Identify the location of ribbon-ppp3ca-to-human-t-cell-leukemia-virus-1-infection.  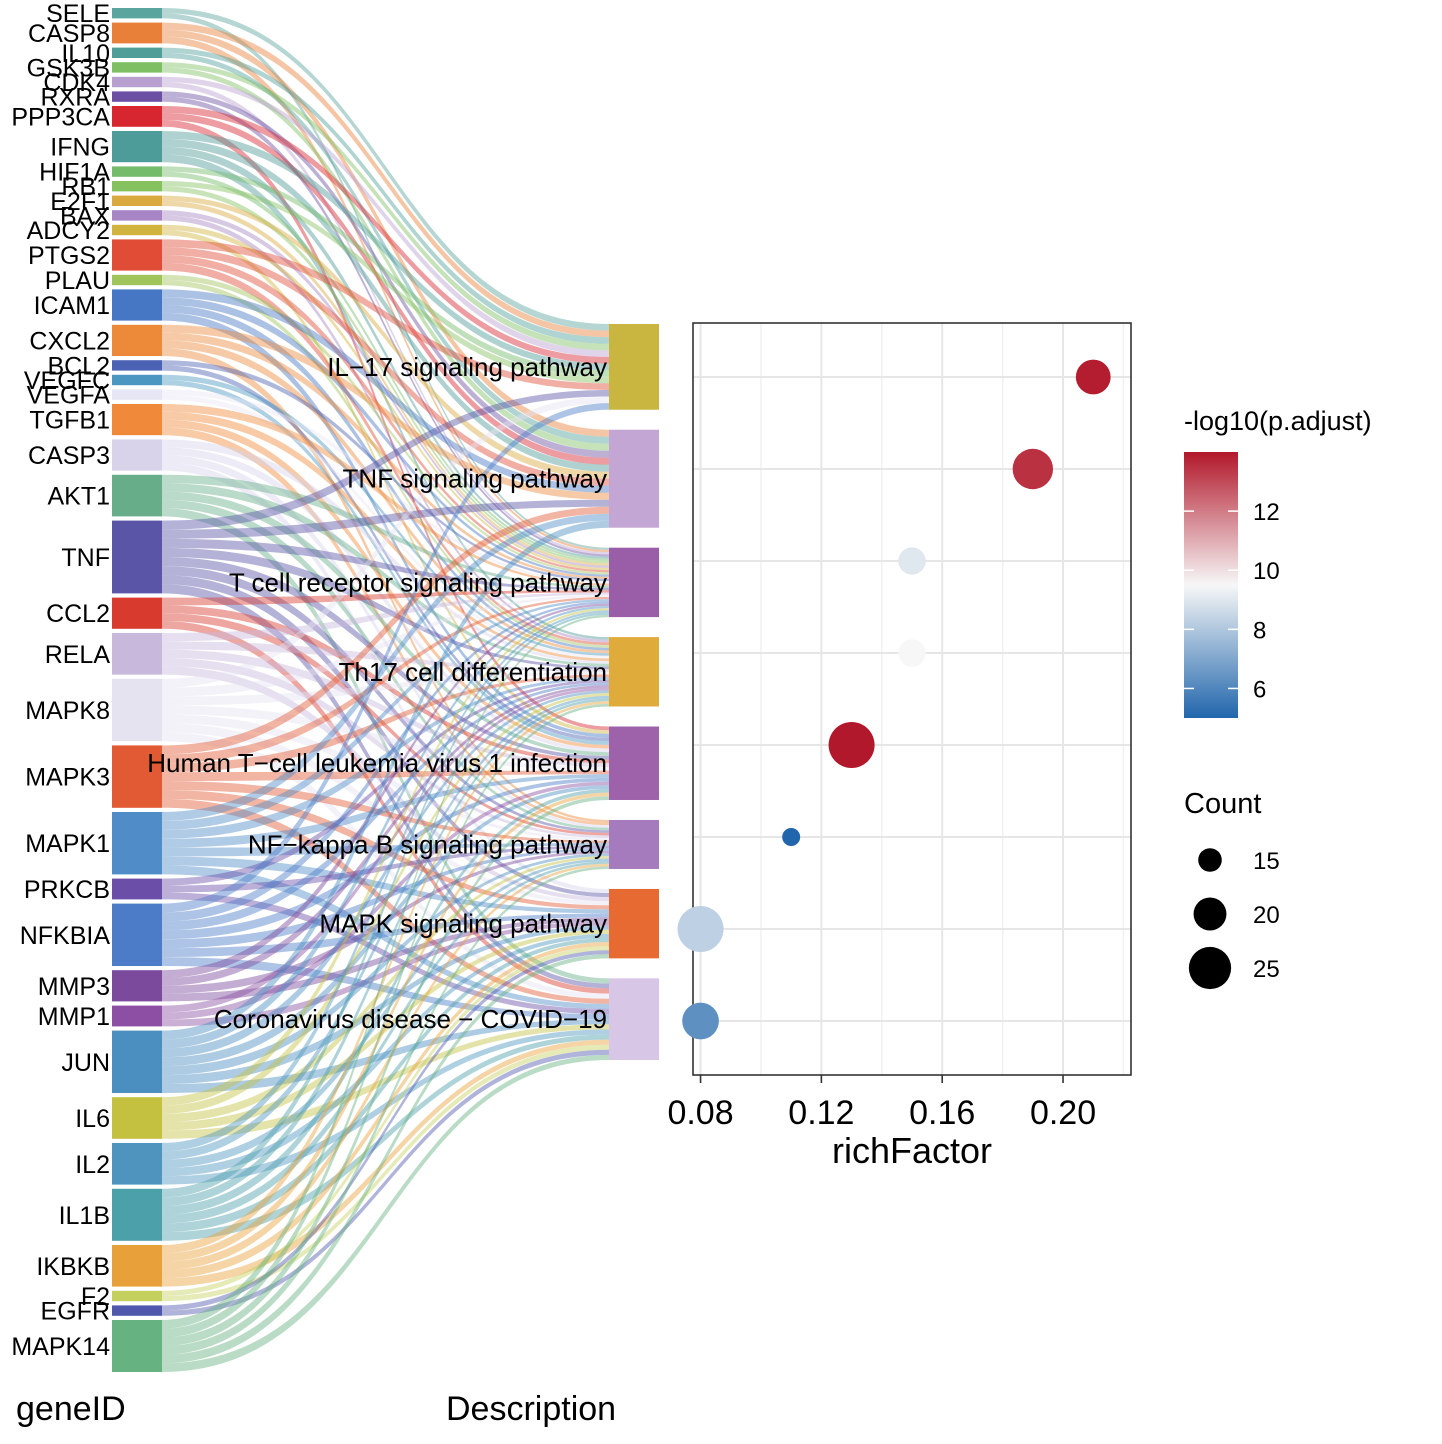
(385, 425).